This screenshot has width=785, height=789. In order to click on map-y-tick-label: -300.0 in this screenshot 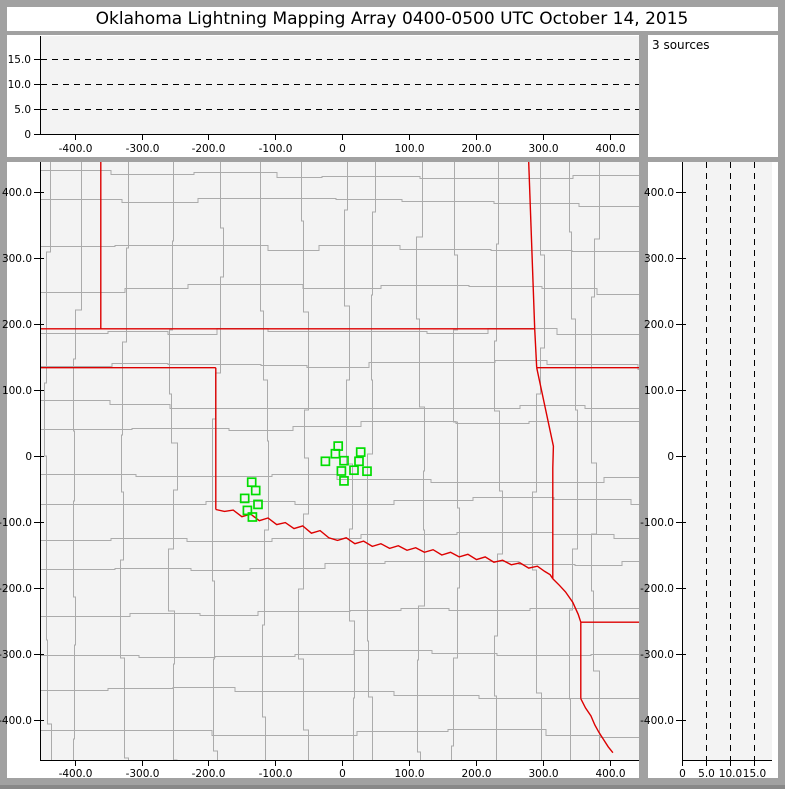, I will do `click(16, 655)`.